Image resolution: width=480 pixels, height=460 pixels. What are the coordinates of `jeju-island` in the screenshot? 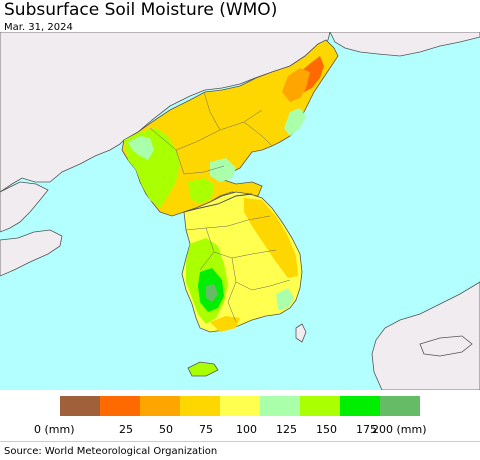 It's located at (203, 369).